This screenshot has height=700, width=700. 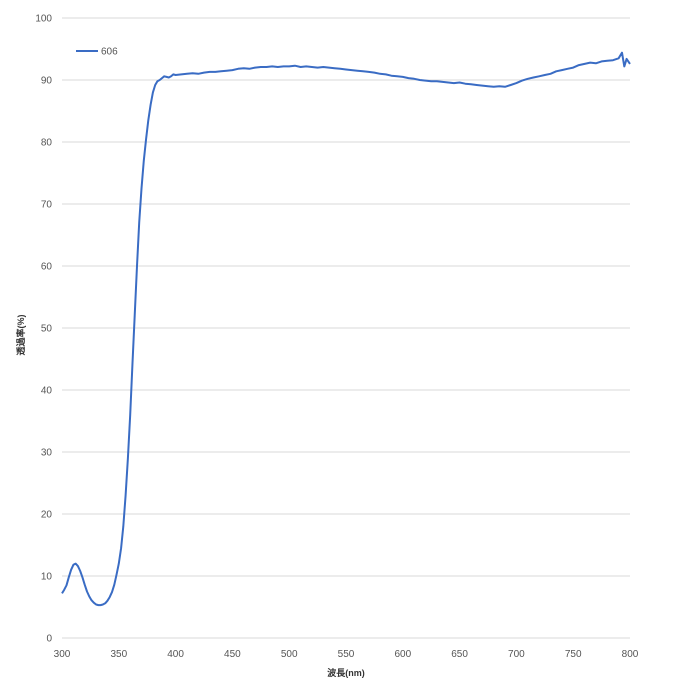 What do you see at coordinates (47, 577) in the screenshot?
I see `y-tick-label-10: 10` at bounding box center [47, 577].